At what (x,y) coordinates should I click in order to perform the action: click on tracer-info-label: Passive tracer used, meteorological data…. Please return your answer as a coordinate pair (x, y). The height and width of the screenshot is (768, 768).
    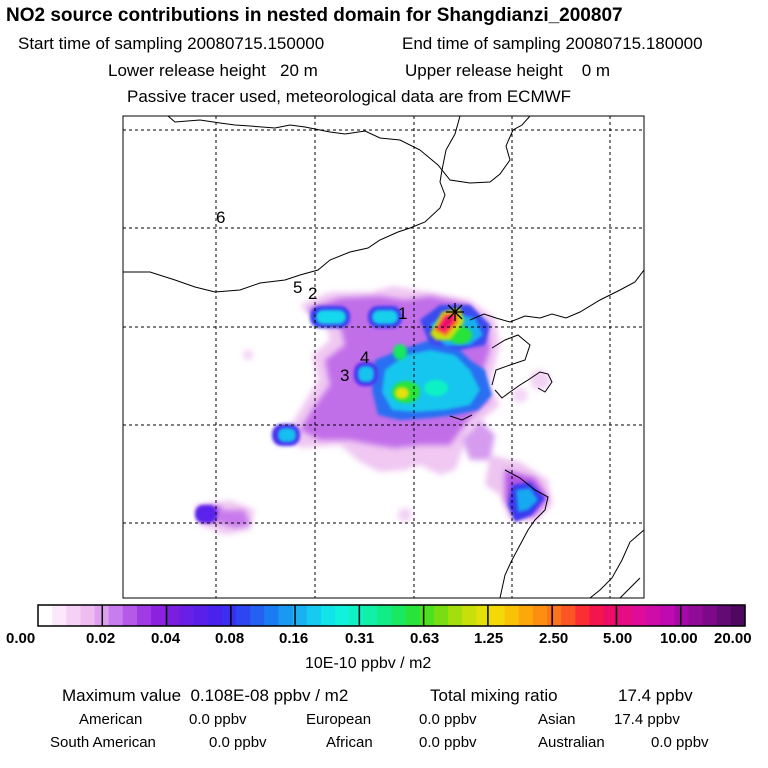
    Looking at the image, I should click on (349, 96).